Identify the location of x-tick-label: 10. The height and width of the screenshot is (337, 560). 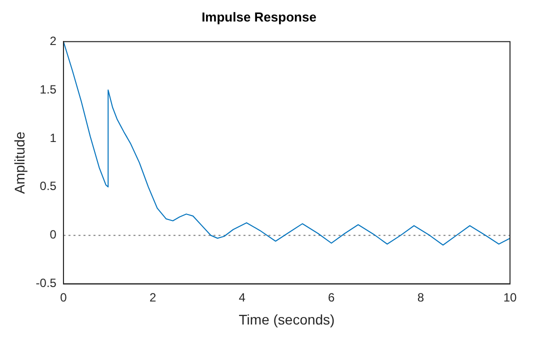
(510, 297).